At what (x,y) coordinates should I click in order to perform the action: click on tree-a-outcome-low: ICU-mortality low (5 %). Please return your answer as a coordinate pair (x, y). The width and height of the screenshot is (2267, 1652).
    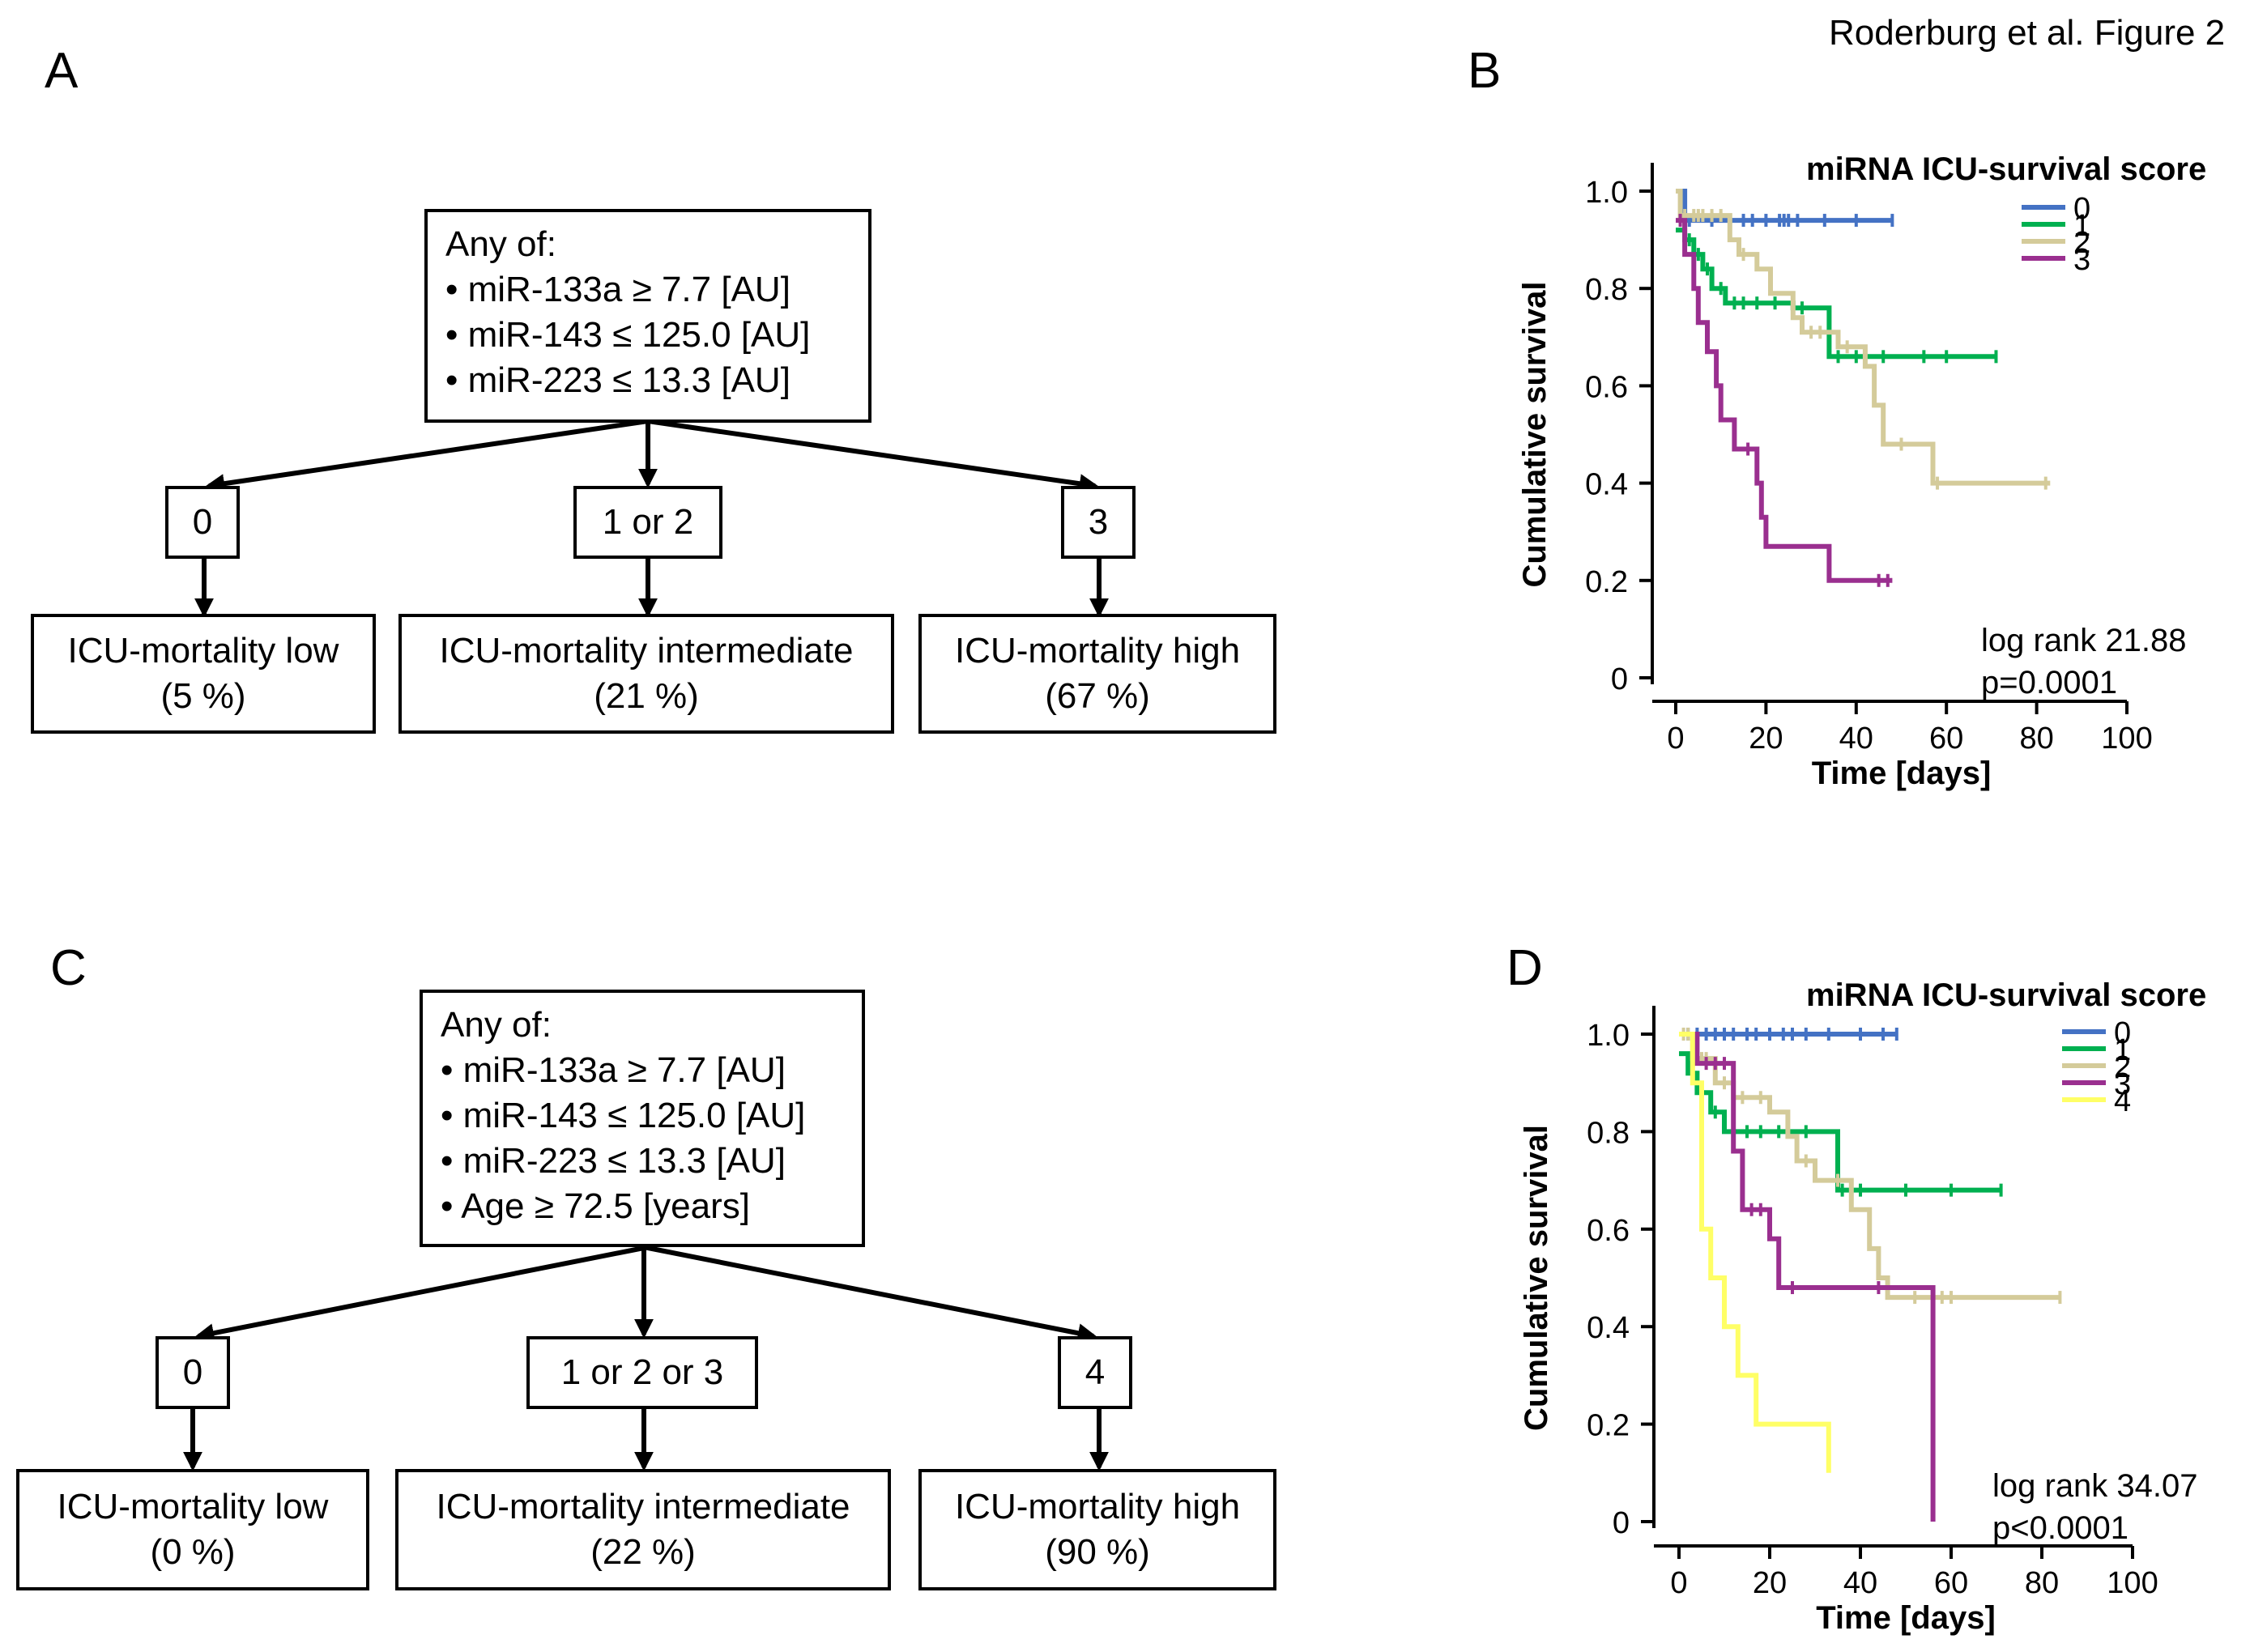
    Looking at the image, I should click on (204, 674).